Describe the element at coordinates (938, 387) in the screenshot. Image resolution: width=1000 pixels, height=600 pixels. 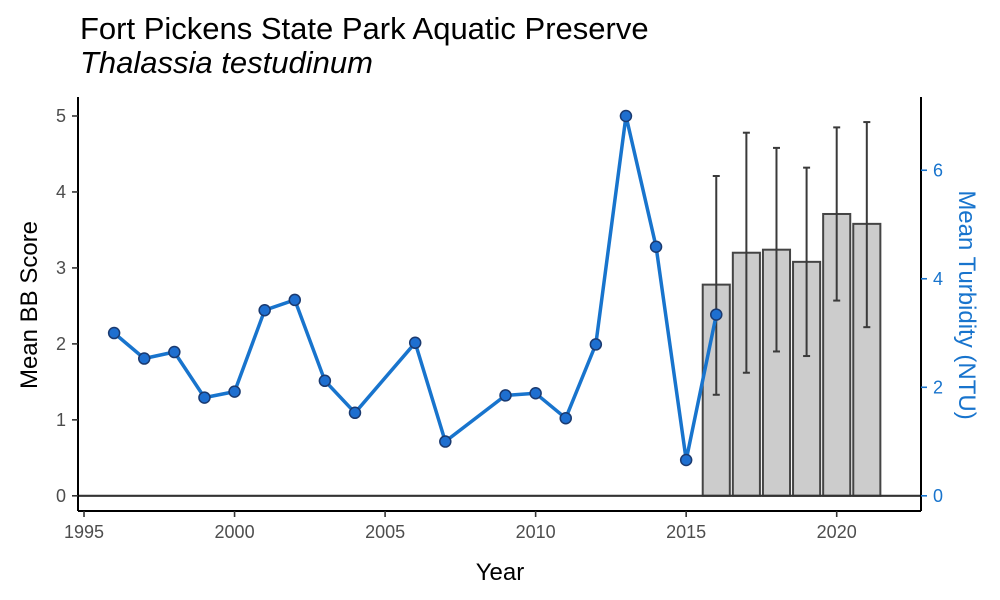
I see `y2-tick-label-2: 2` at that location.